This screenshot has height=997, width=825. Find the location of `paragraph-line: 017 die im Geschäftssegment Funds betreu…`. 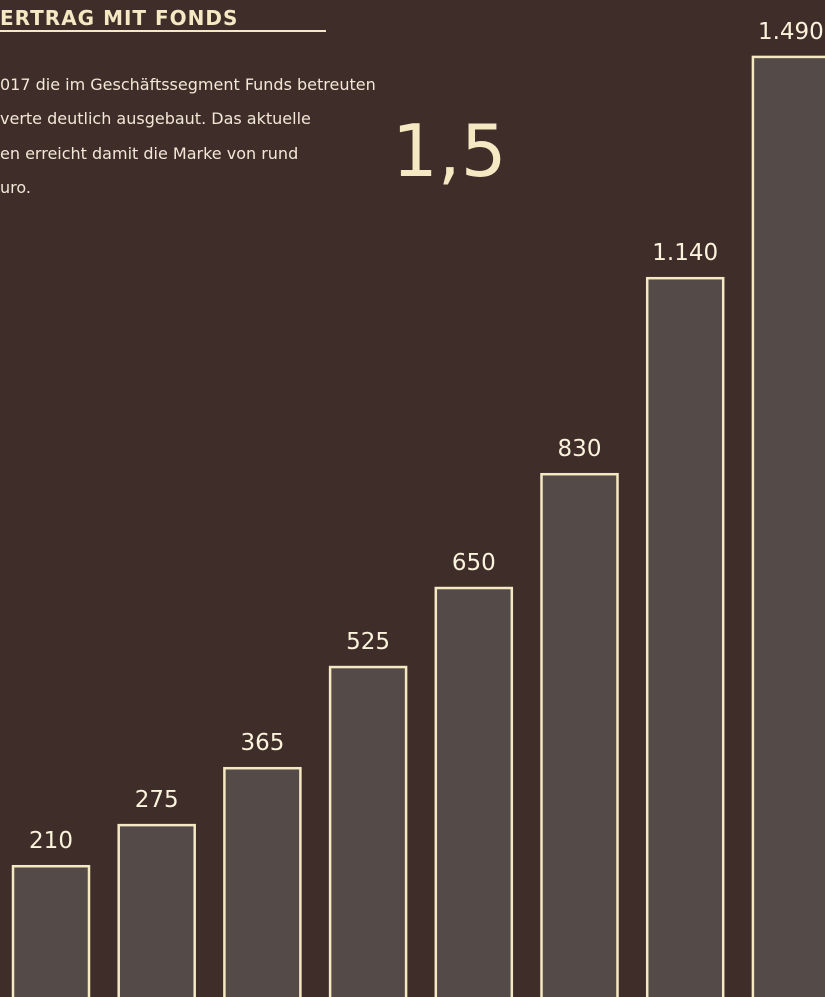

paragraph-line: 017 die im Geschäftssegment Funds betreu… is located at coordinates (188, 84).